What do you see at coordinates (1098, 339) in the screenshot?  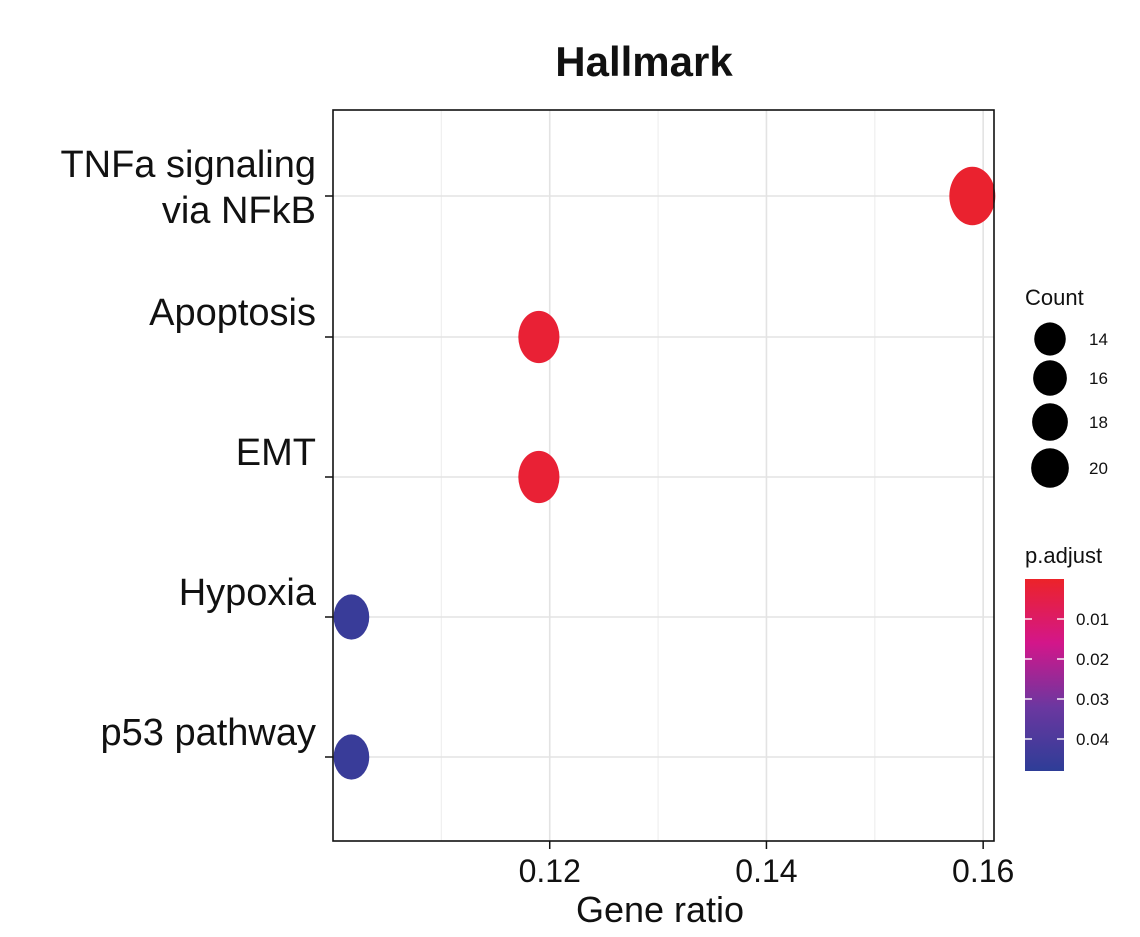 I see `count-legend-label: 14` at bounding box center [1098, 339].